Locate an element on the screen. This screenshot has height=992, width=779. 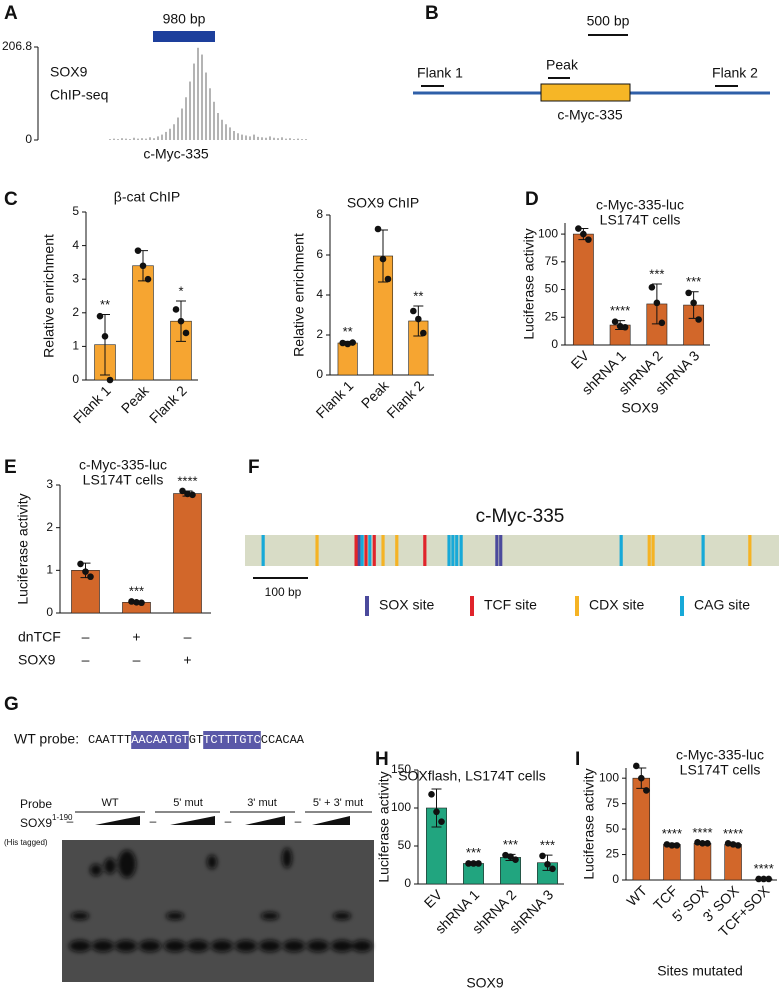
region-title: c-Myc-335 is located at coordinates (520, 516).